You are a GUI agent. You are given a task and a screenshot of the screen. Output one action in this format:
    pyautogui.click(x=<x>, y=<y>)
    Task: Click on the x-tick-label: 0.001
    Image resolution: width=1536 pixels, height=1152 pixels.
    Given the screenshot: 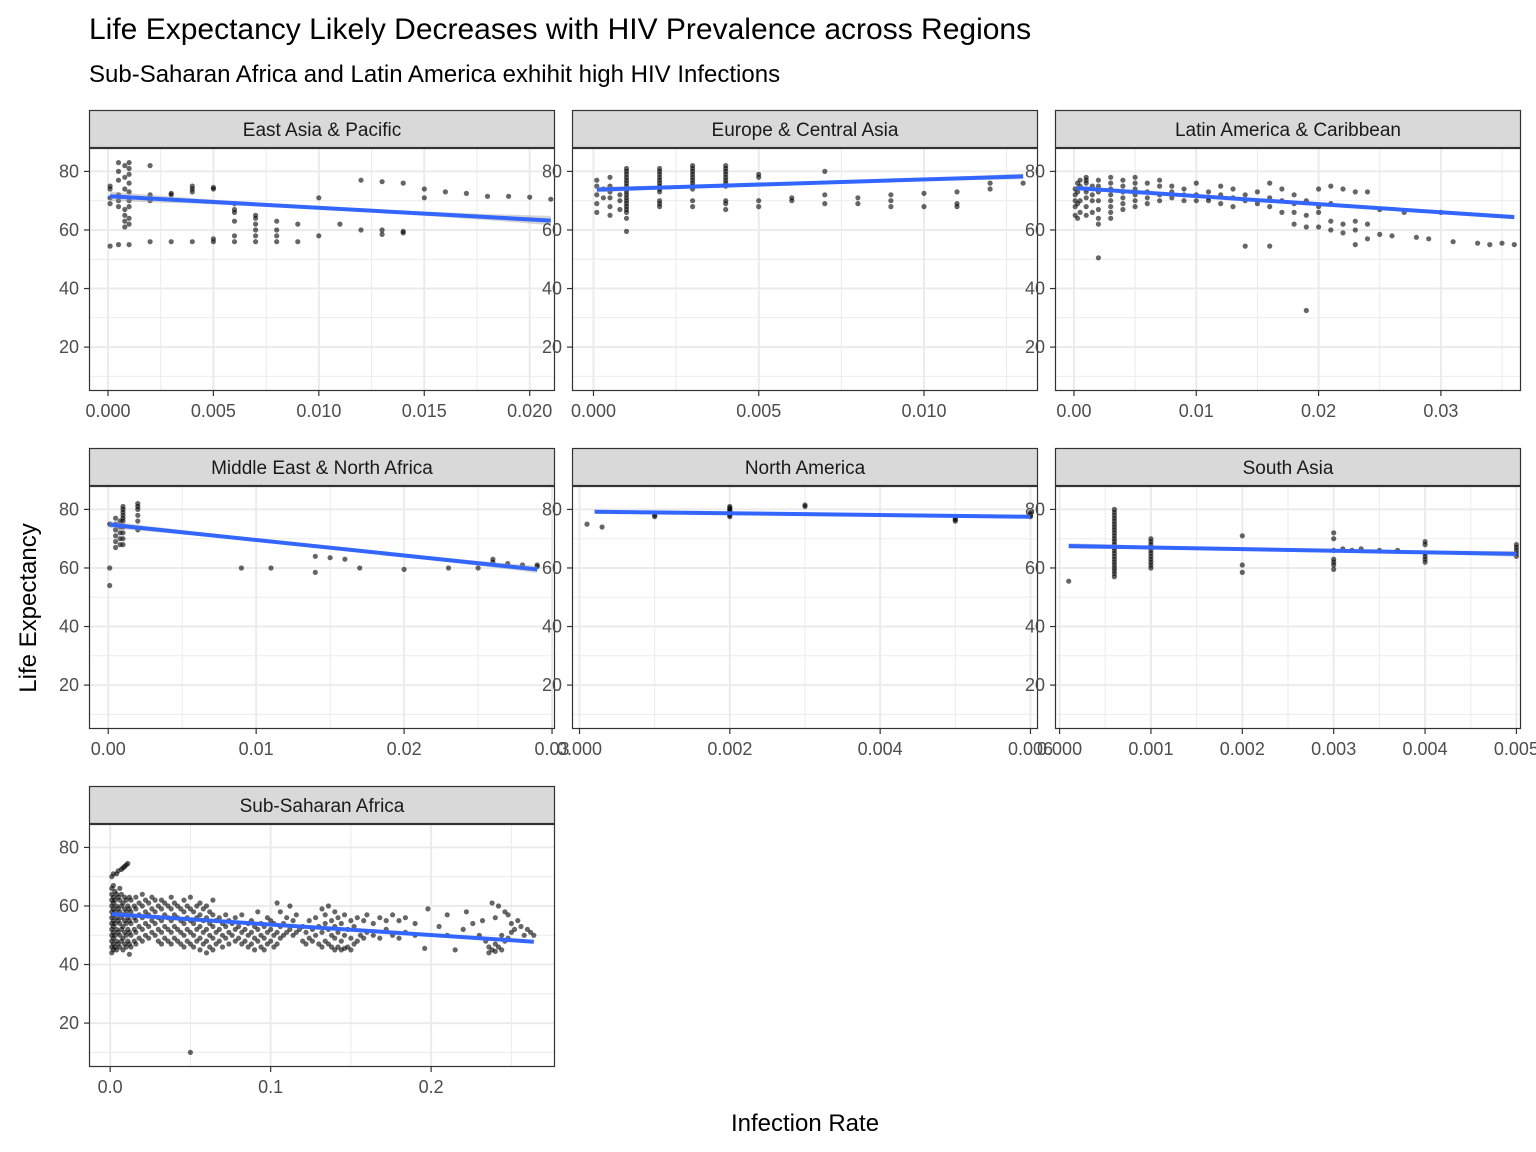 What is the action you would take?
    pyautogui.click(x=1150, y=749)
    